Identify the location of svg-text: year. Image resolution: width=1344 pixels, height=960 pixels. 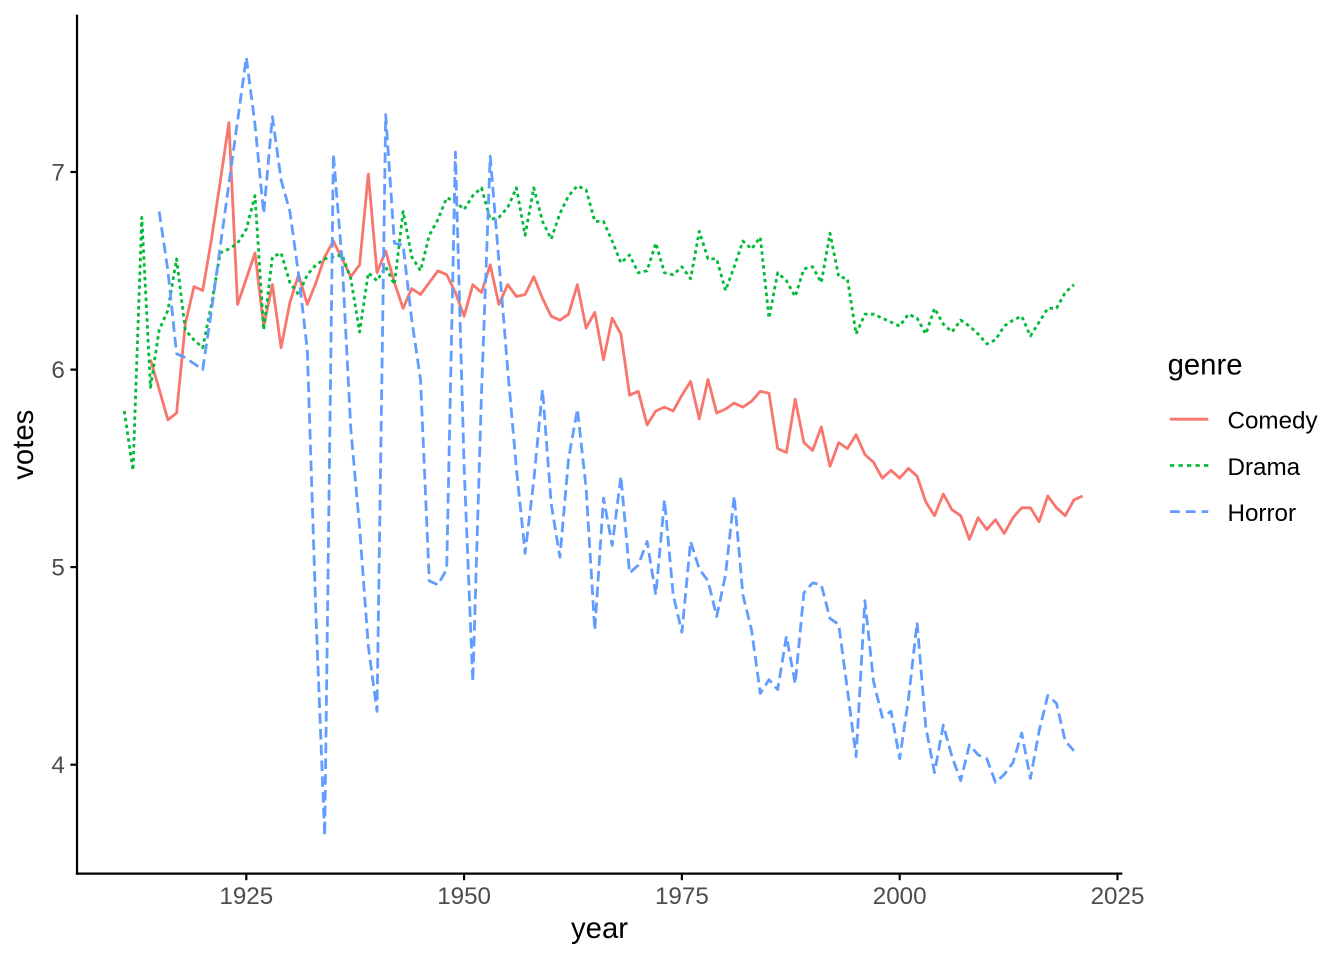
(599, 928).